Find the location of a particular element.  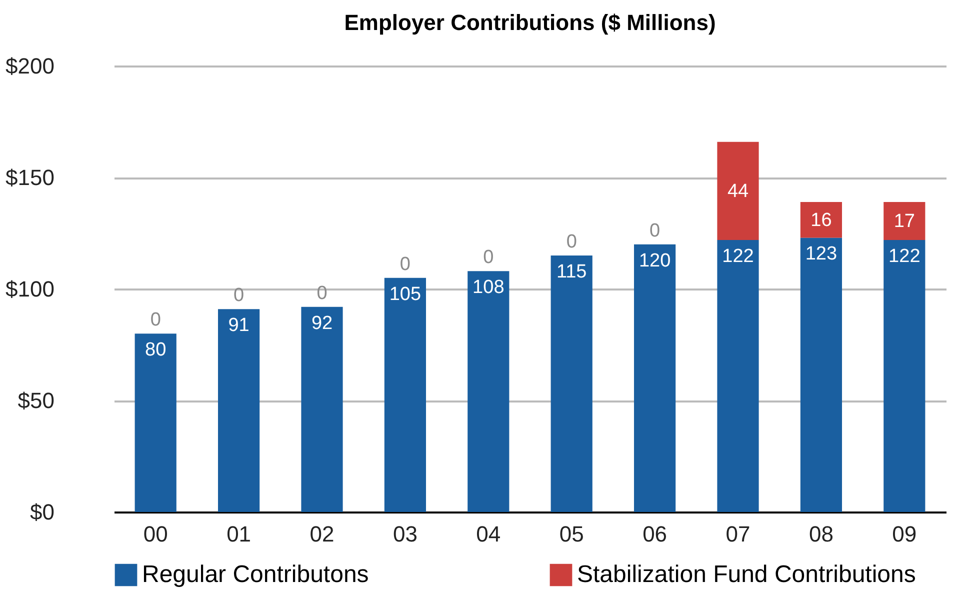

data-label: 17 is located at coordinates (904, 221).